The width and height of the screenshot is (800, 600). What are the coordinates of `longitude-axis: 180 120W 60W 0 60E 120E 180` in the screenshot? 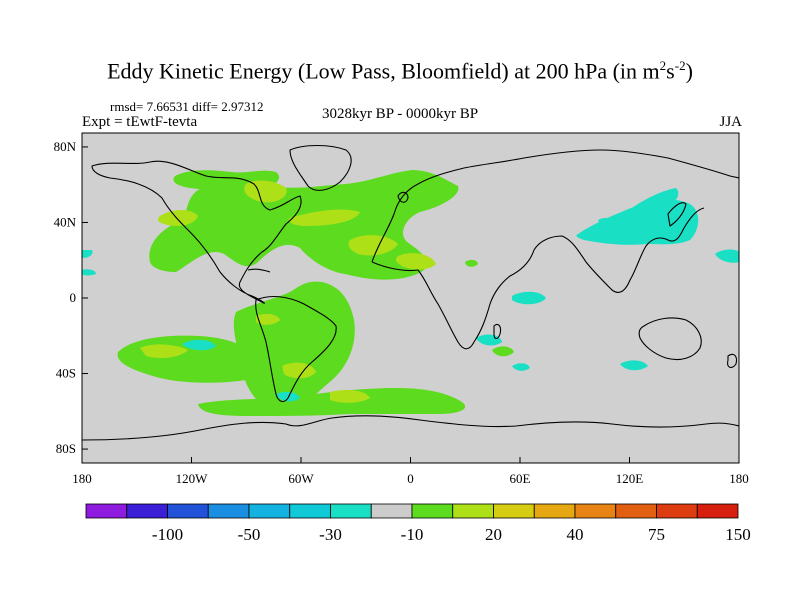 It's located at (410, 471).